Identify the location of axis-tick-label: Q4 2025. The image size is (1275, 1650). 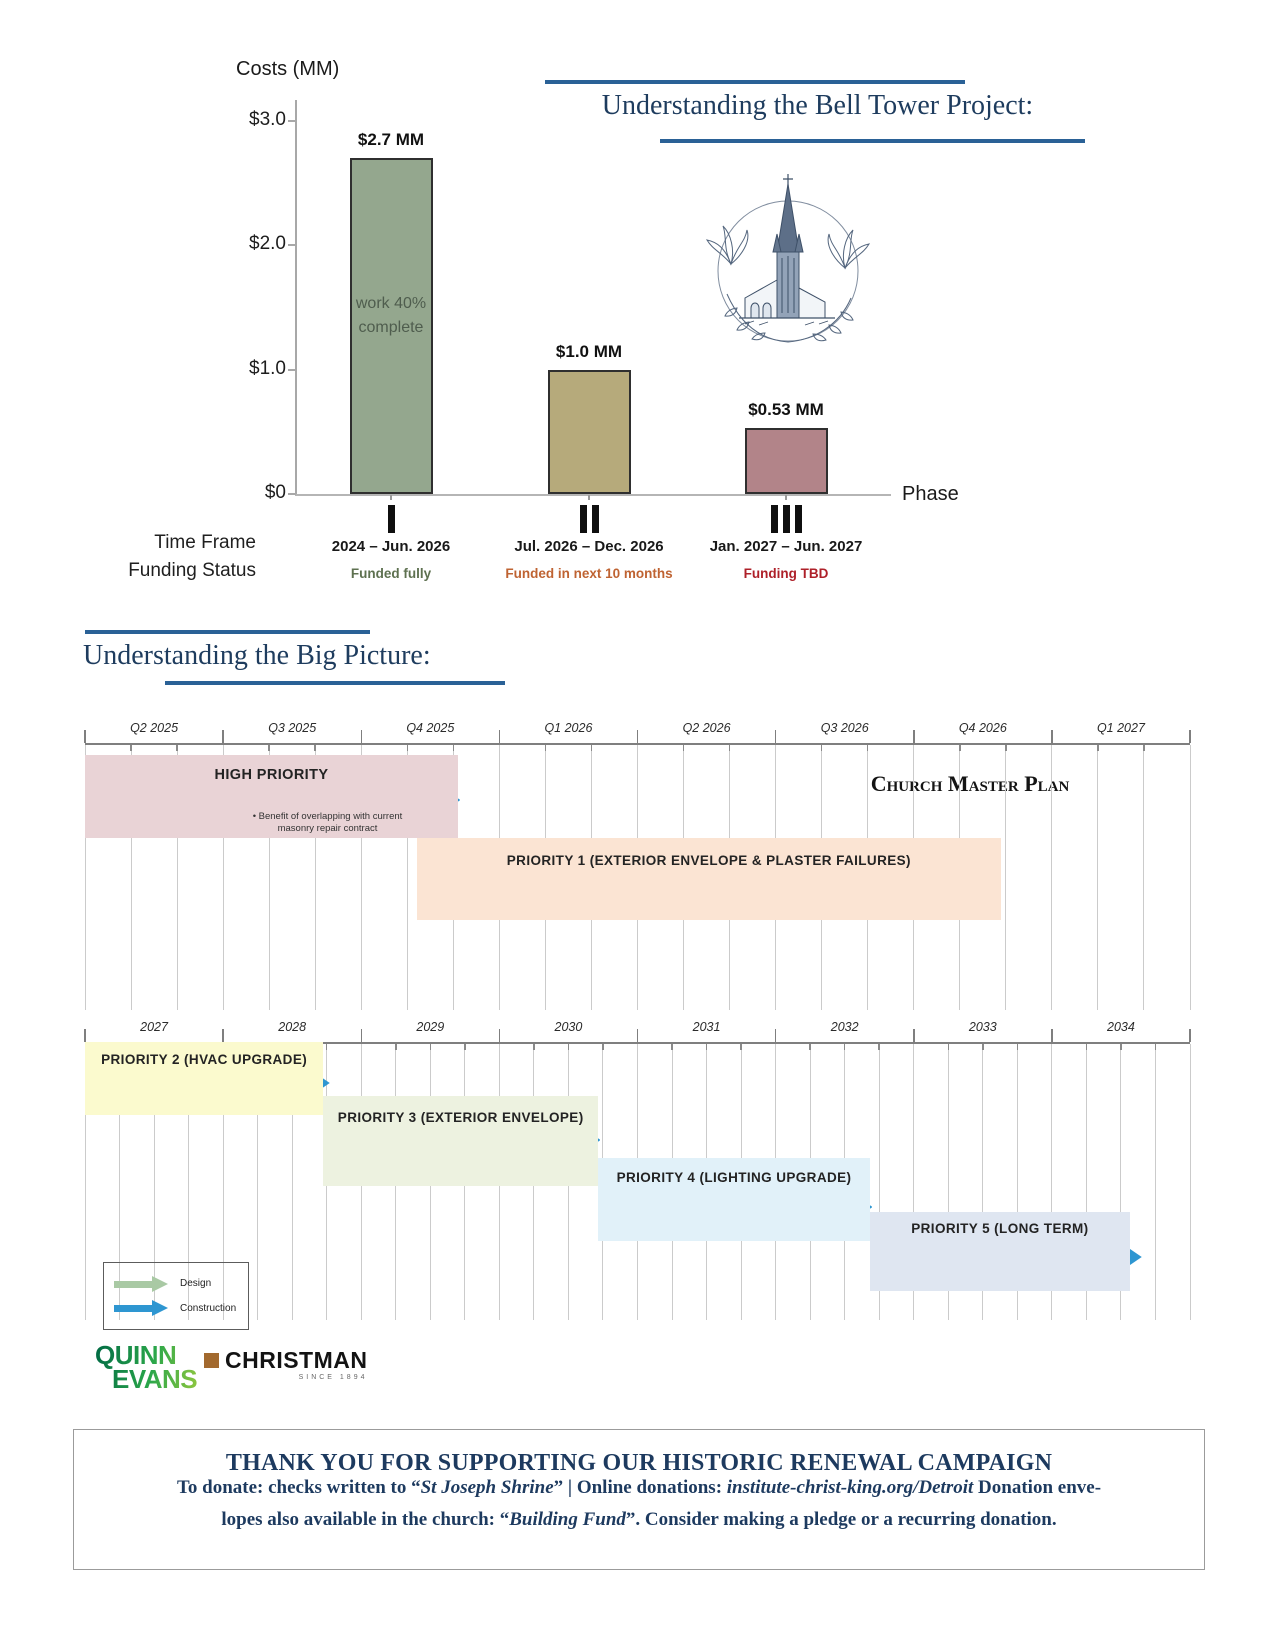
(430, 728).